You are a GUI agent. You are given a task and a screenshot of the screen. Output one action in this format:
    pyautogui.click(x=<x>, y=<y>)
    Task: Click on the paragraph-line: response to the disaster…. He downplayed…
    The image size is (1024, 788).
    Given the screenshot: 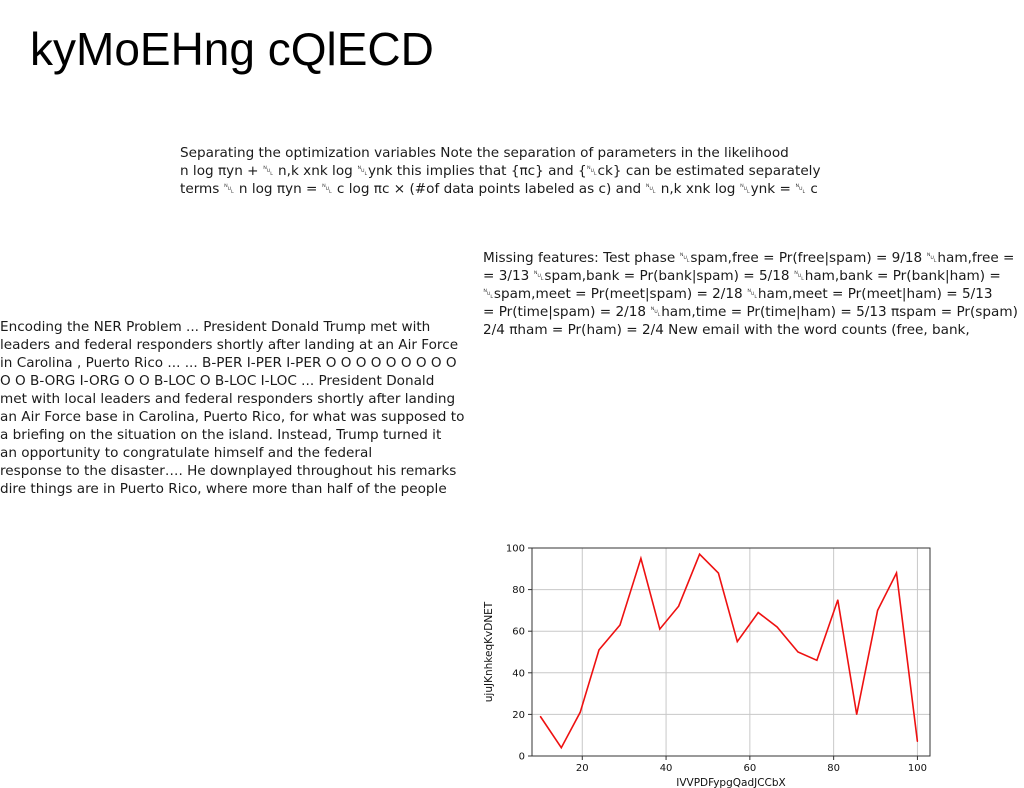 What is the action you would take?
    pyautogui.click(x=228, y=471)
    